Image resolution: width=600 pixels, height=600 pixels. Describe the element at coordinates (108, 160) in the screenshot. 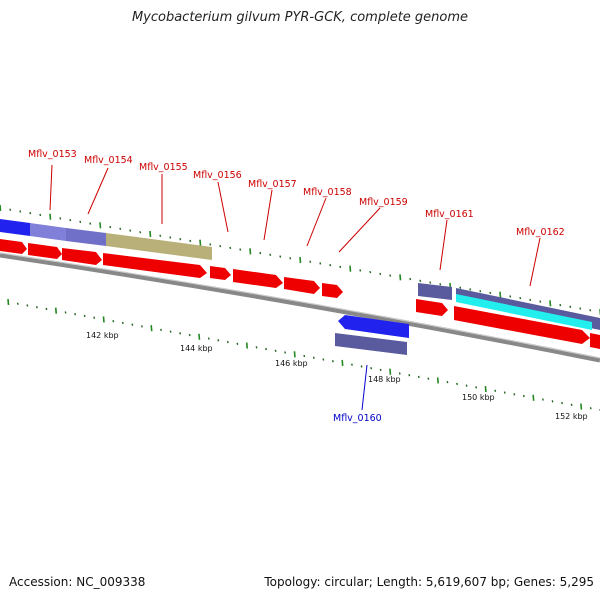

I see `gene-label-mflv-0154: Mflv_0154` at that location.